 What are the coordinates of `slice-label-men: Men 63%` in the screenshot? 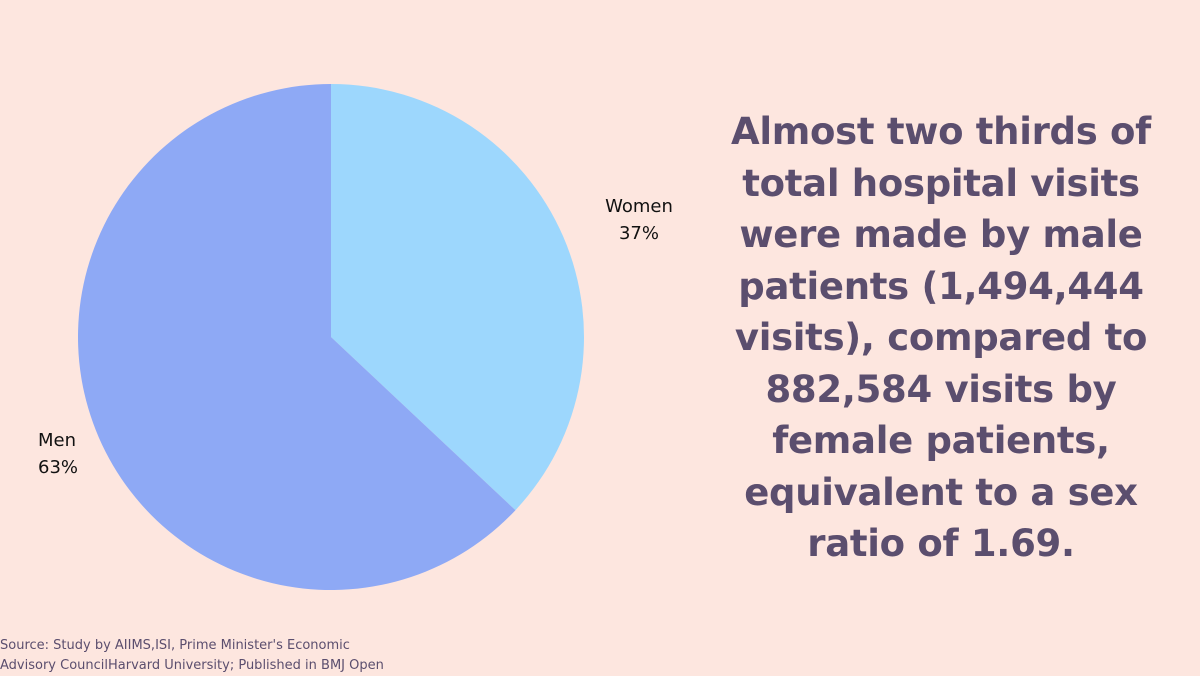 It's located at (58, 454).